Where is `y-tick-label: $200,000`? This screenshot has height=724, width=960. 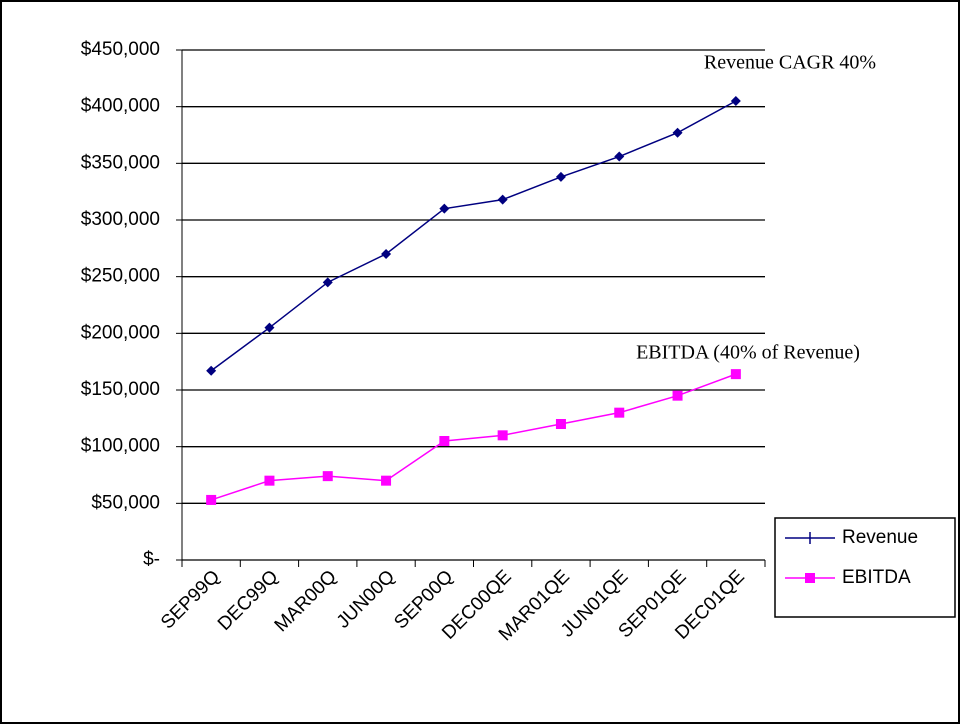 y-tick-label: $200,000 is located at coordinates (120, 332).